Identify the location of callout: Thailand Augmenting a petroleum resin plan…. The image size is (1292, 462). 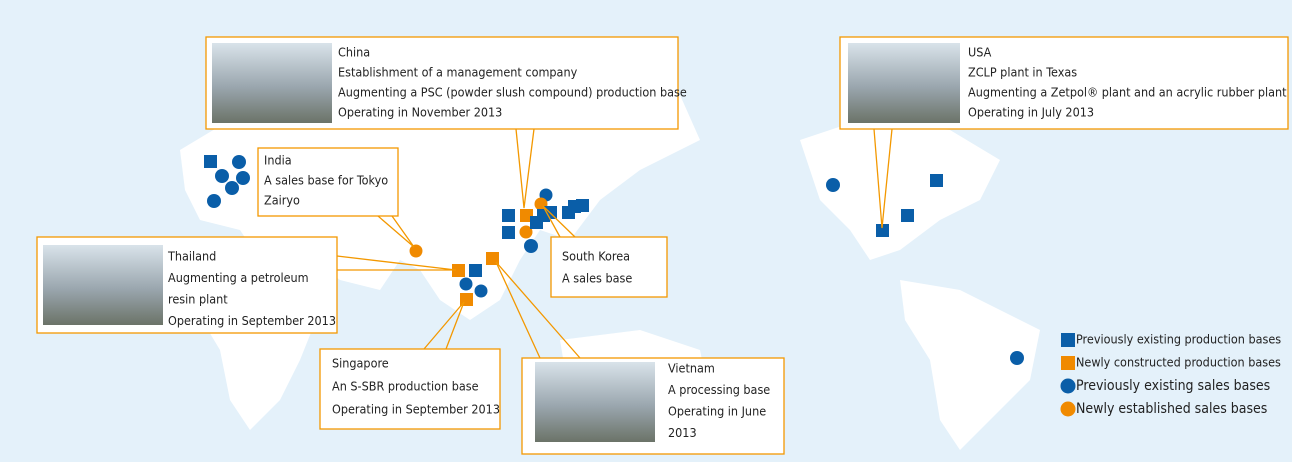
(187, 285).